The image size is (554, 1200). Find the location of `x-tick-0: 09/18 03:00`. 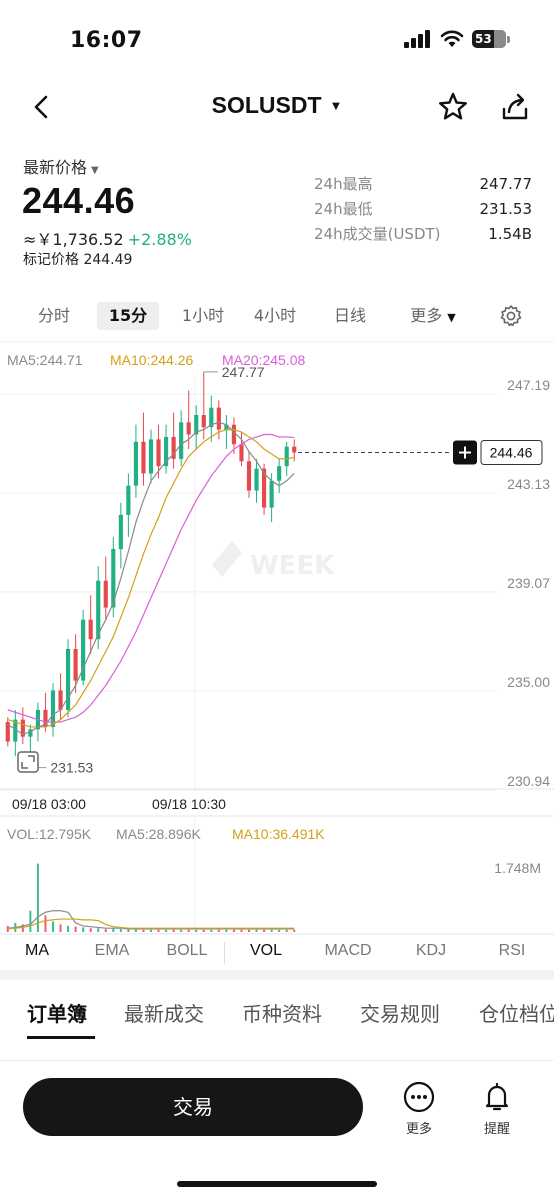

x-tick-0: 09/18 03:00 is located at coordinates (49, 804).